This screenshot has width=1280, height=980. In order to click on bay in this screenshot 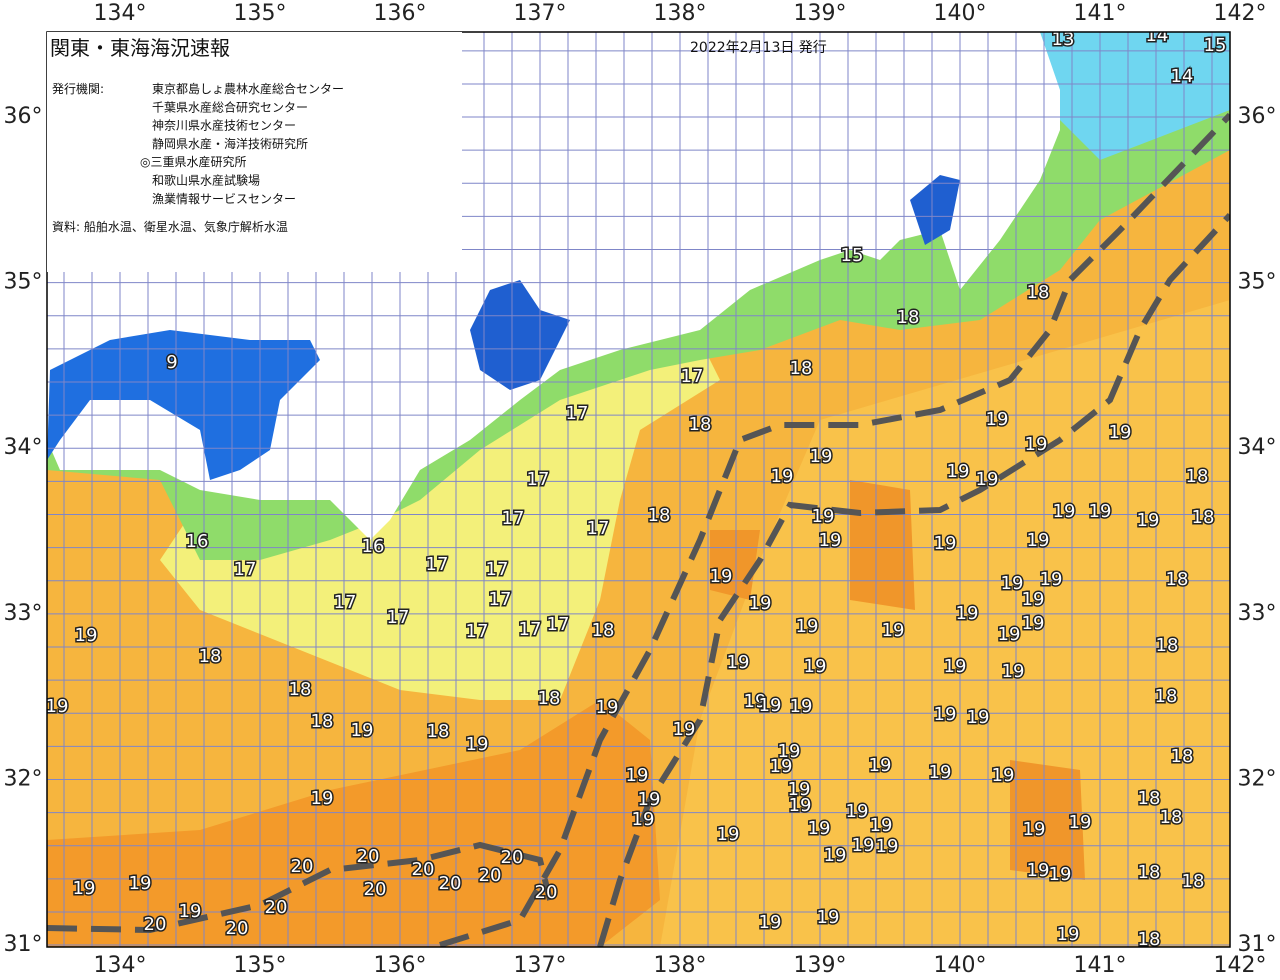, I will do `click(935, 210)`.